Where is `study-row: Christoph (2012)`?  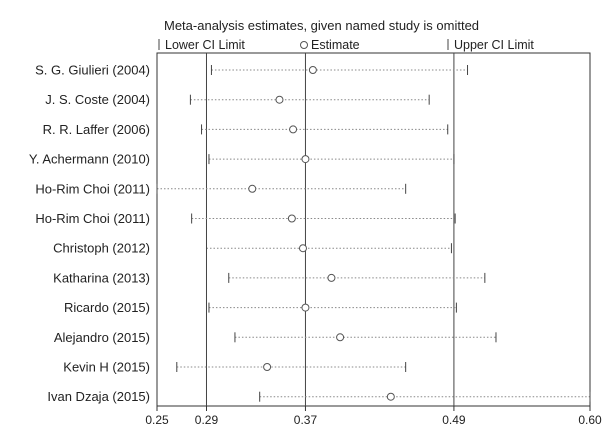
study-row: Christoph (2012) is located at coordinates (252, 248).